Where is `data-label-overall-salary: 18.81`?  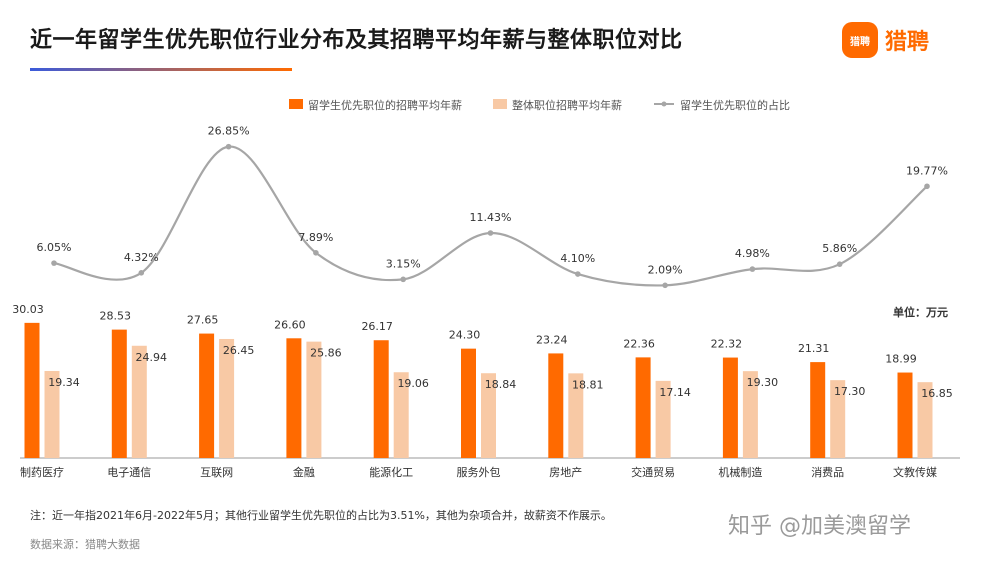 data-label-overall-salary: 18.81 is located at coordinates (588, 384).